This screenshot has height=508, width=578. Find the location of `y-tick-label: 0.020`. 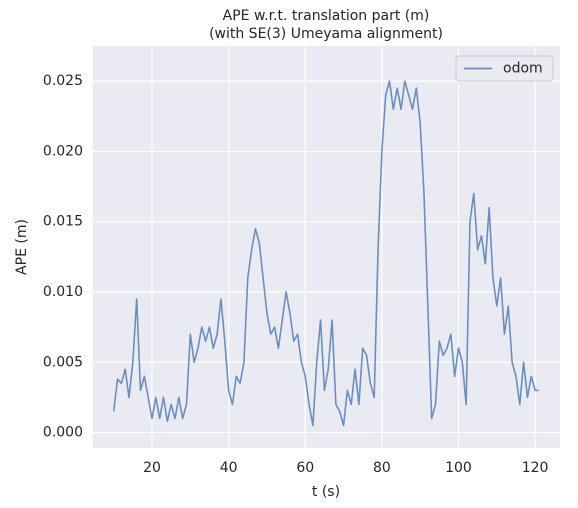

y-tick-label: 0.020 is located at coordinates (63, 151).